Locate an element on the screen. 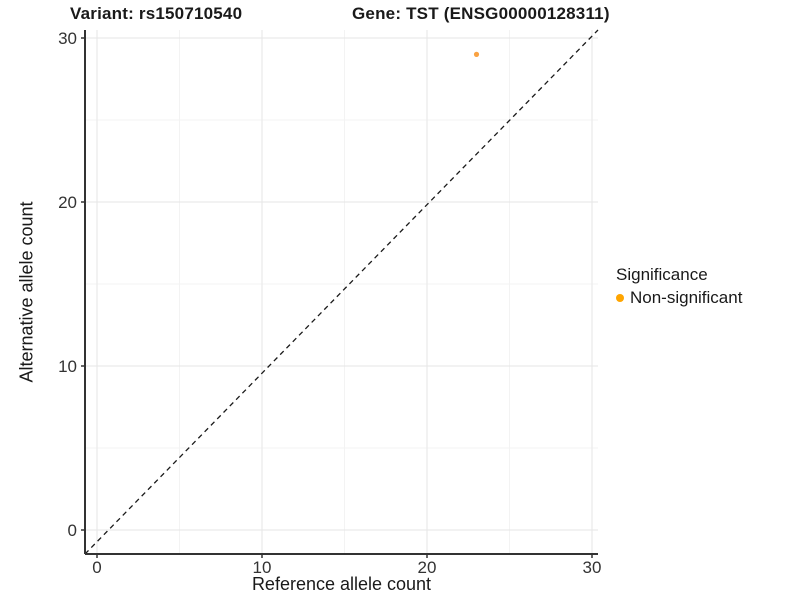 The width and height of the screenshot is (800, 600). x-tick-label: 20 is located at coordinates (427, 567).